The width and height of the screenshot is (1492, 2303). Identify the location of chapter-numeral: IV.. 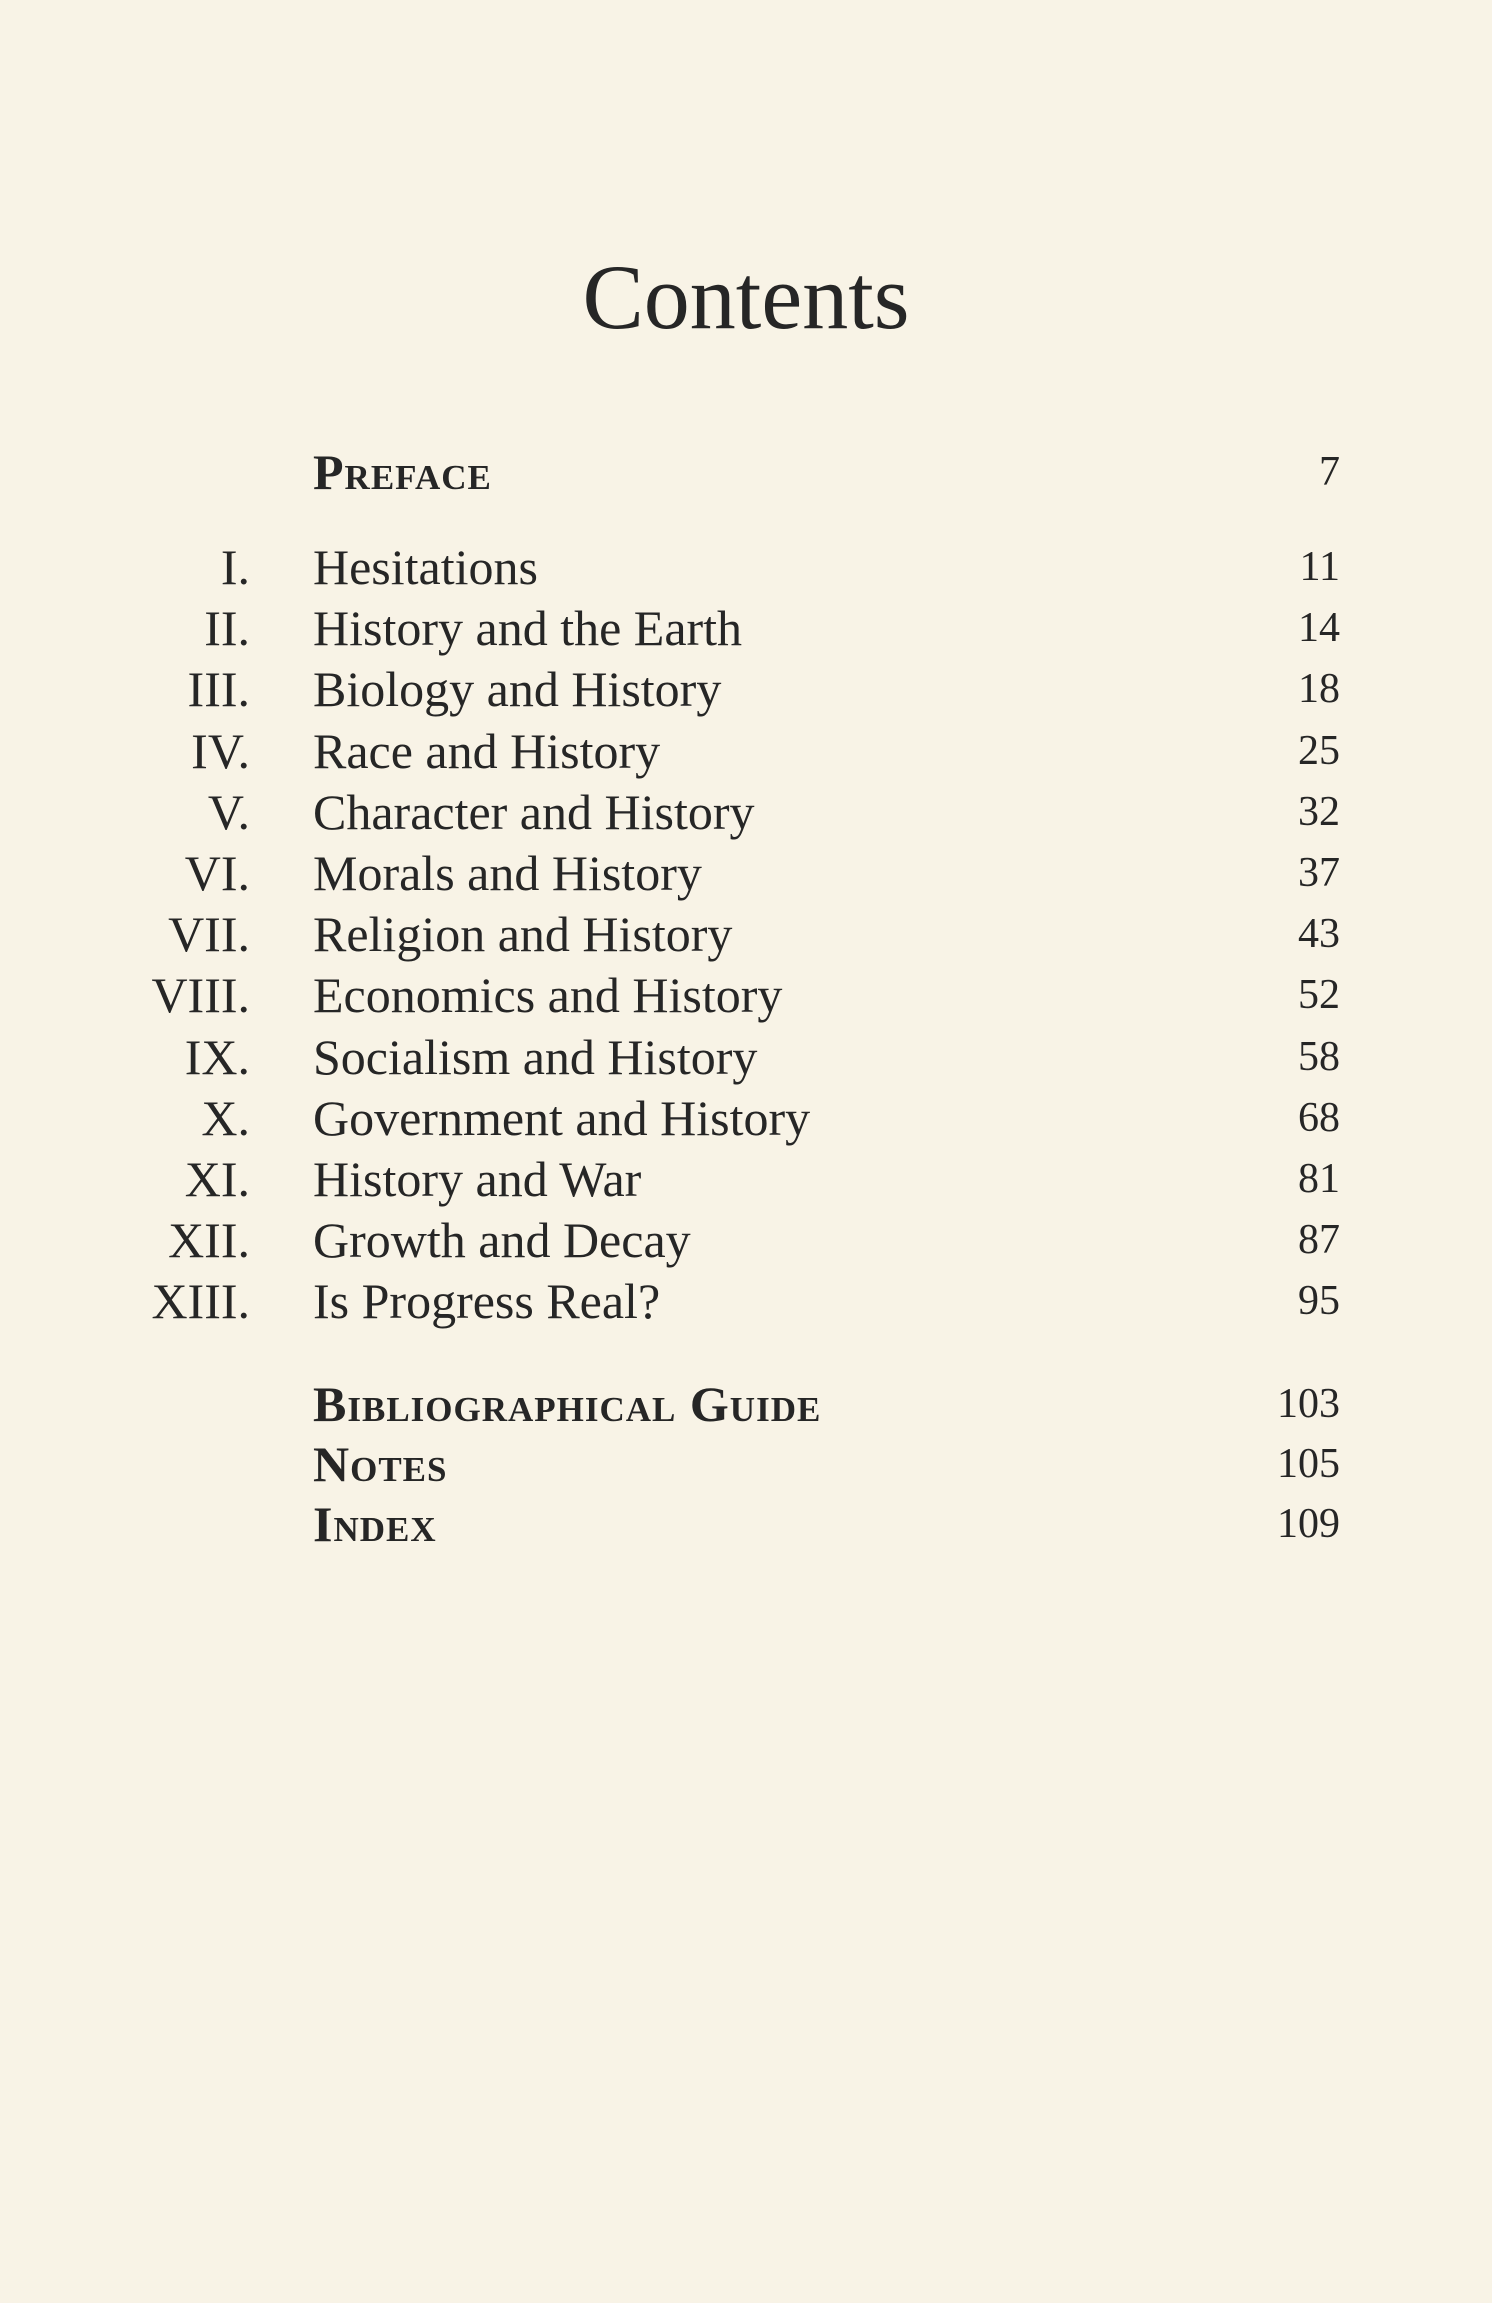
(220, 750).